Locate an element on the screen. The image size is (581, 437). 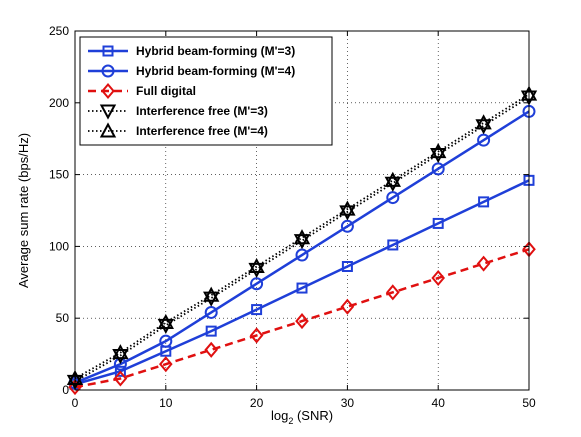
x-tick-label: 30 is located at coordinates (348, 403).